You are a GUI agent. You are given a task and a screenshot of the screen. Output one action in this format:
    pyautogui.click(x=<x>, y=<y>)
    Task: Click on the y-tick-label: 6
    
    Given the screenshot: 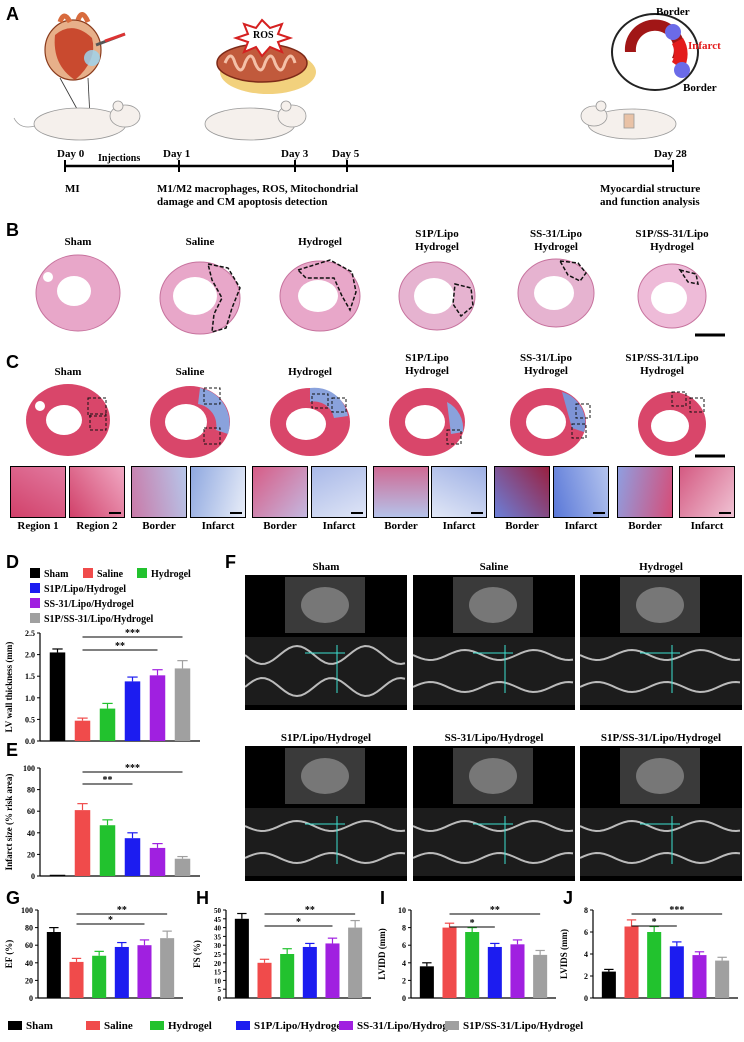 What is the action you would take?
    pyautogui.click(x=404, y=945)
    